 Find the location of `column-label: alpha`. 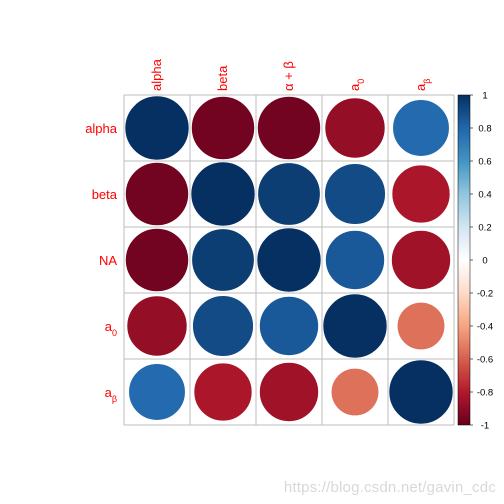

column-label: alpha is located at coordinates (156, 74).